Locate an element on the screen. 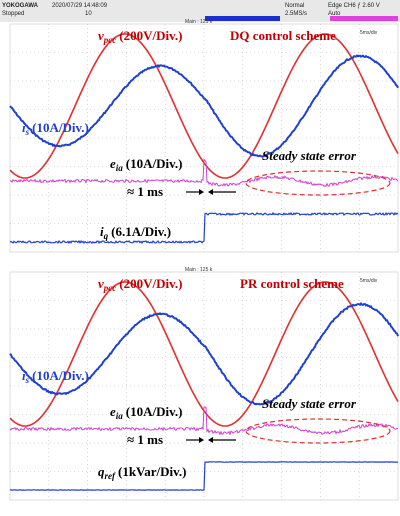 Image resolution: width=400 pixels, height=516 pixels. header-bar is located at coordinates (200, 11).